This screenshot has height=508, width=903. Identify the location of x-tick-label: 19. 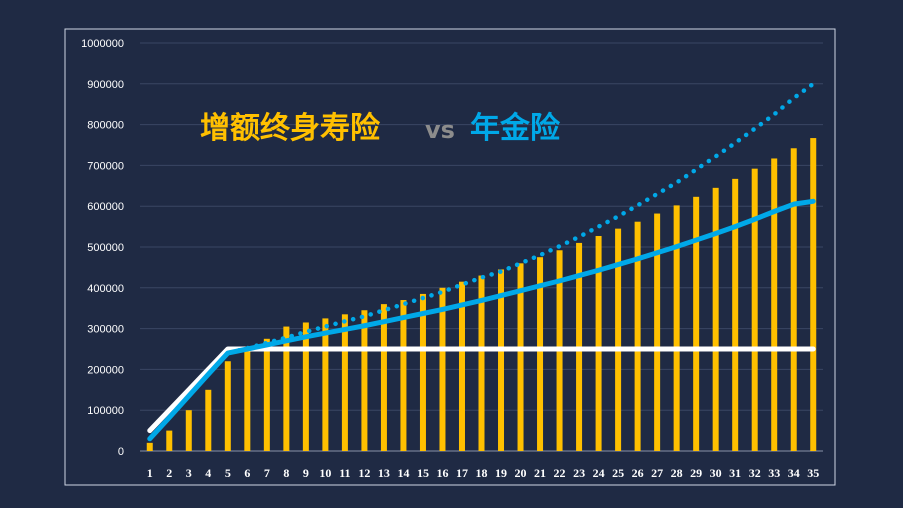
(501, 473).